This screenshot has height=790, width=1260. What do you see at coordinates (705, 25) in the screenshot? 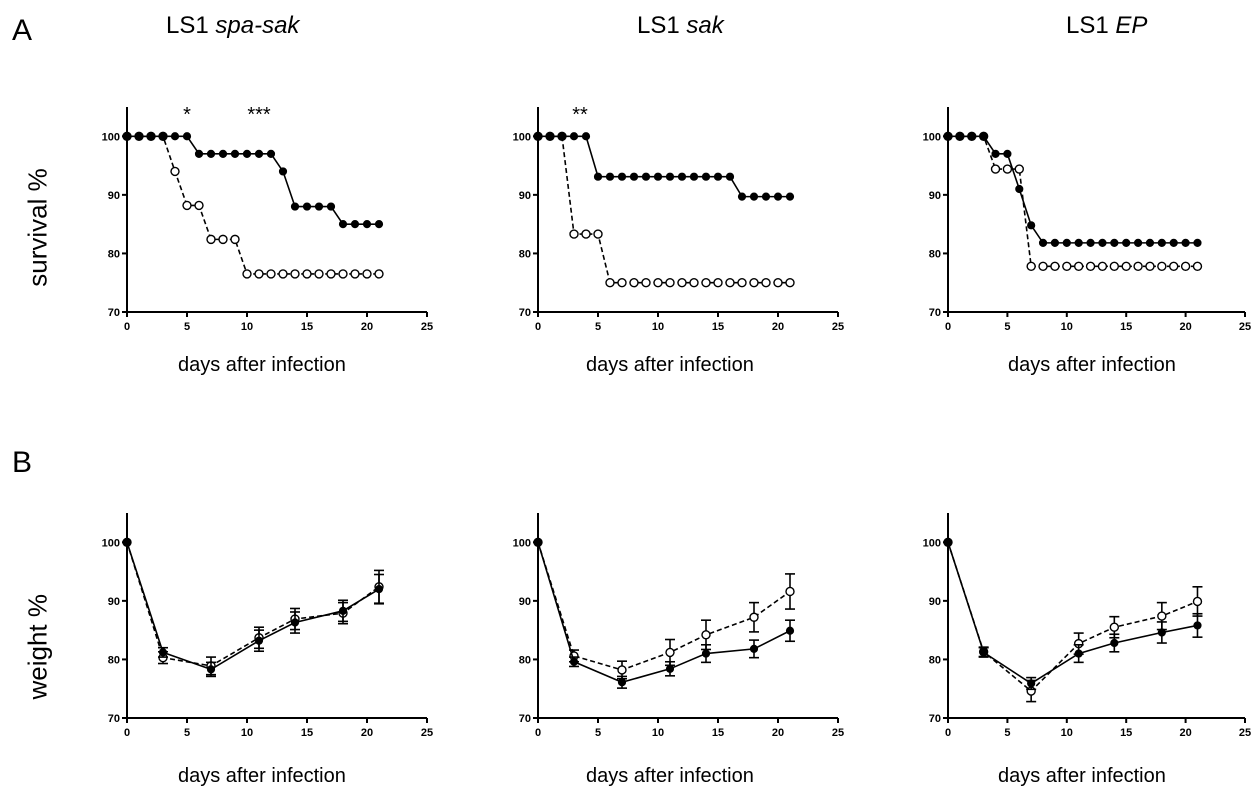
I see `column-title-italic: sak` at bounding box center [705, 25].